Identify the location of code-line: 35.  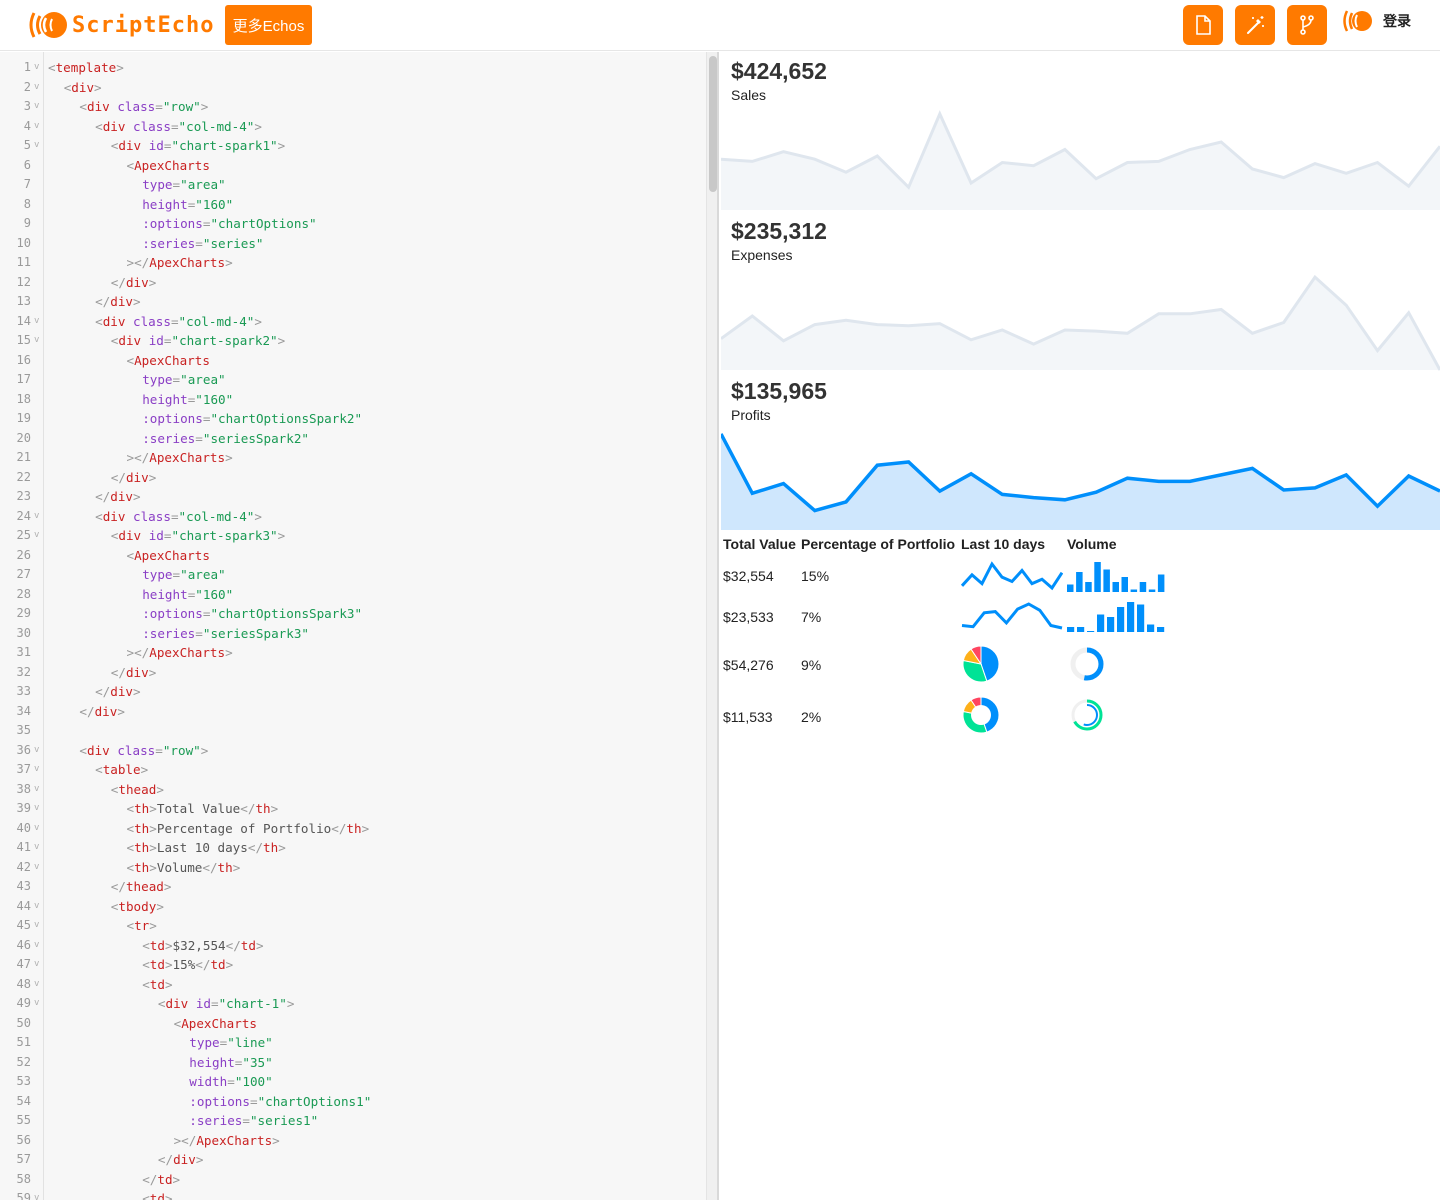
(352, 731).